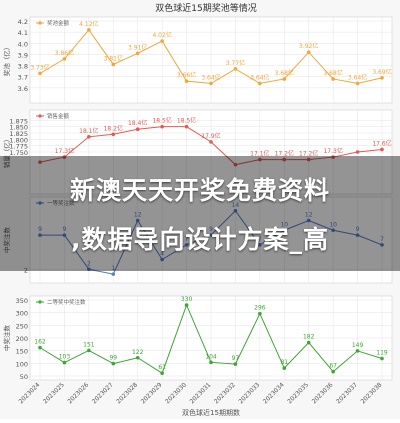  What do you see at coordinates (309, 337) in the screenshot?
I see `data-label: 182` at bounding box center [309, 337].